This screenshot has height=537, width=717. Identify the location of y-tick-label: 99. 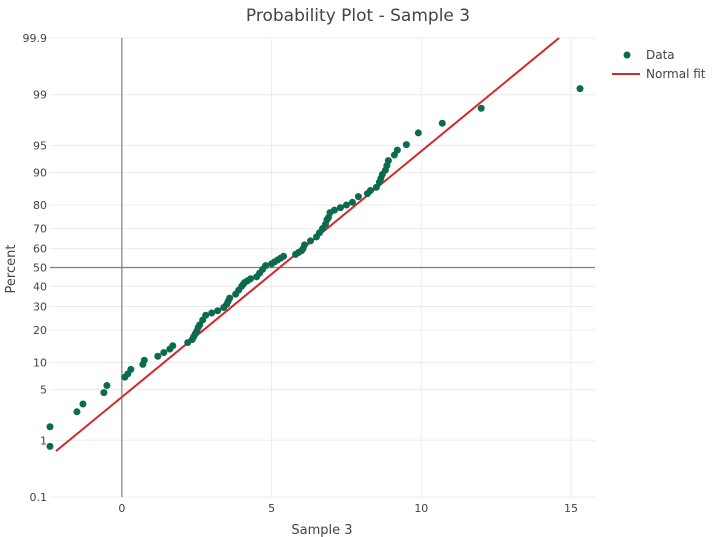
(40, 95).